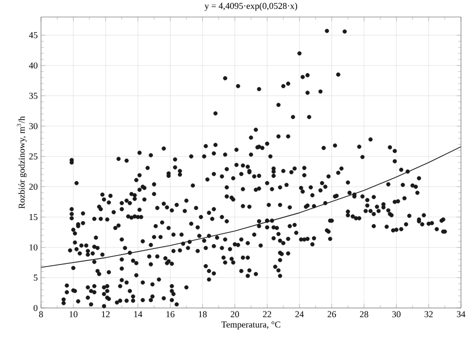  I want to click on x-tick-label: 24, so click(299, 314).